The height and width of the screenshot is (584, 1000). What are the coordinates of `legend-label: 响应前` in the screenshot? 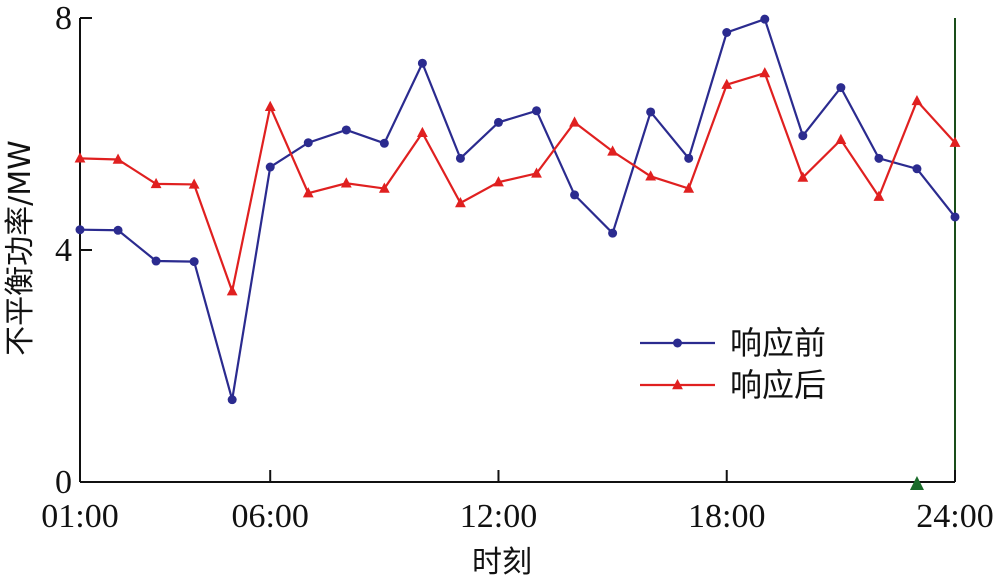 It's located at (778, 343).